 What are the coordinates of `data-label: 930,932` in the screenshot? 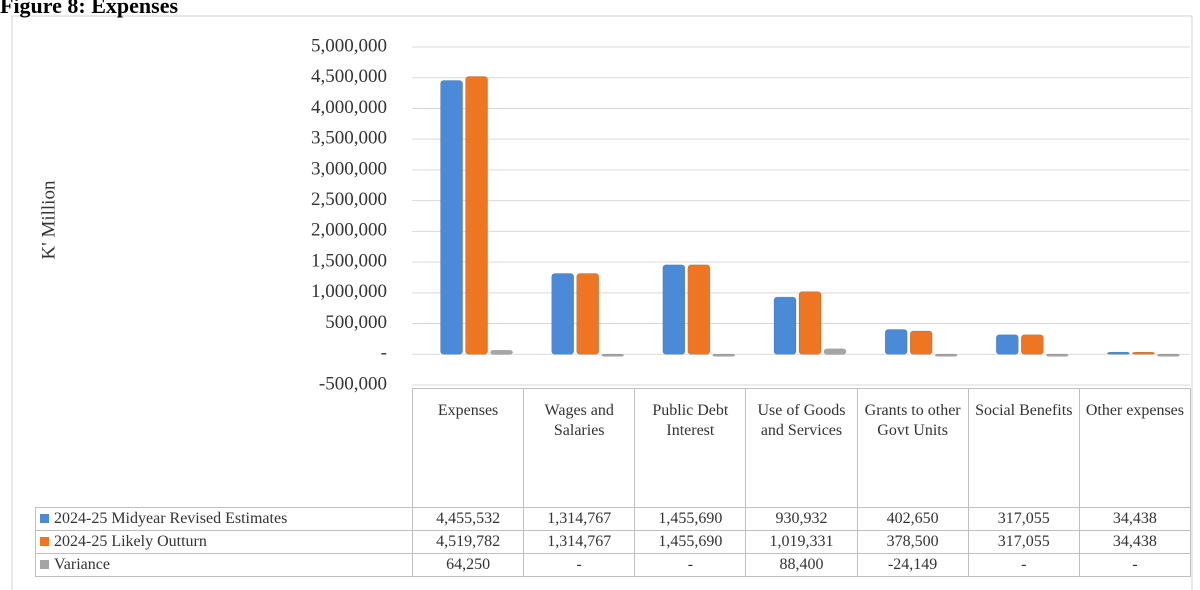 It's located at (801, 519).